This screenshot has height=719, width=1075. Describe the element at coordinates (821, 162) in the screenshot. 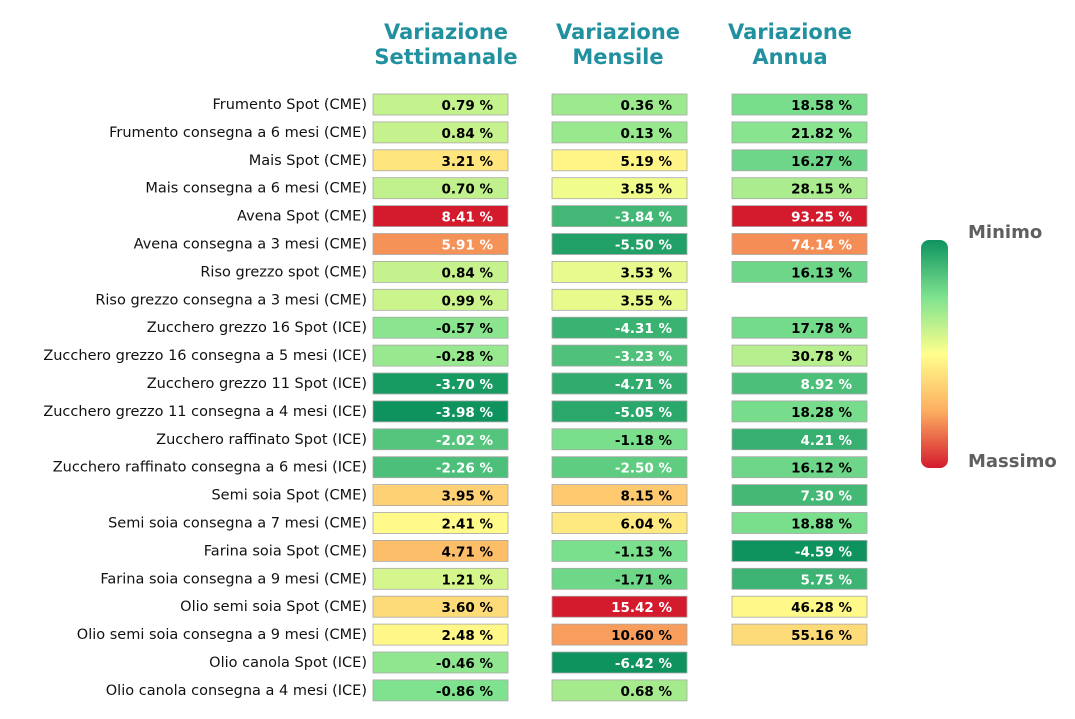

I see `cell-value-label: 16.27 %` at that location.